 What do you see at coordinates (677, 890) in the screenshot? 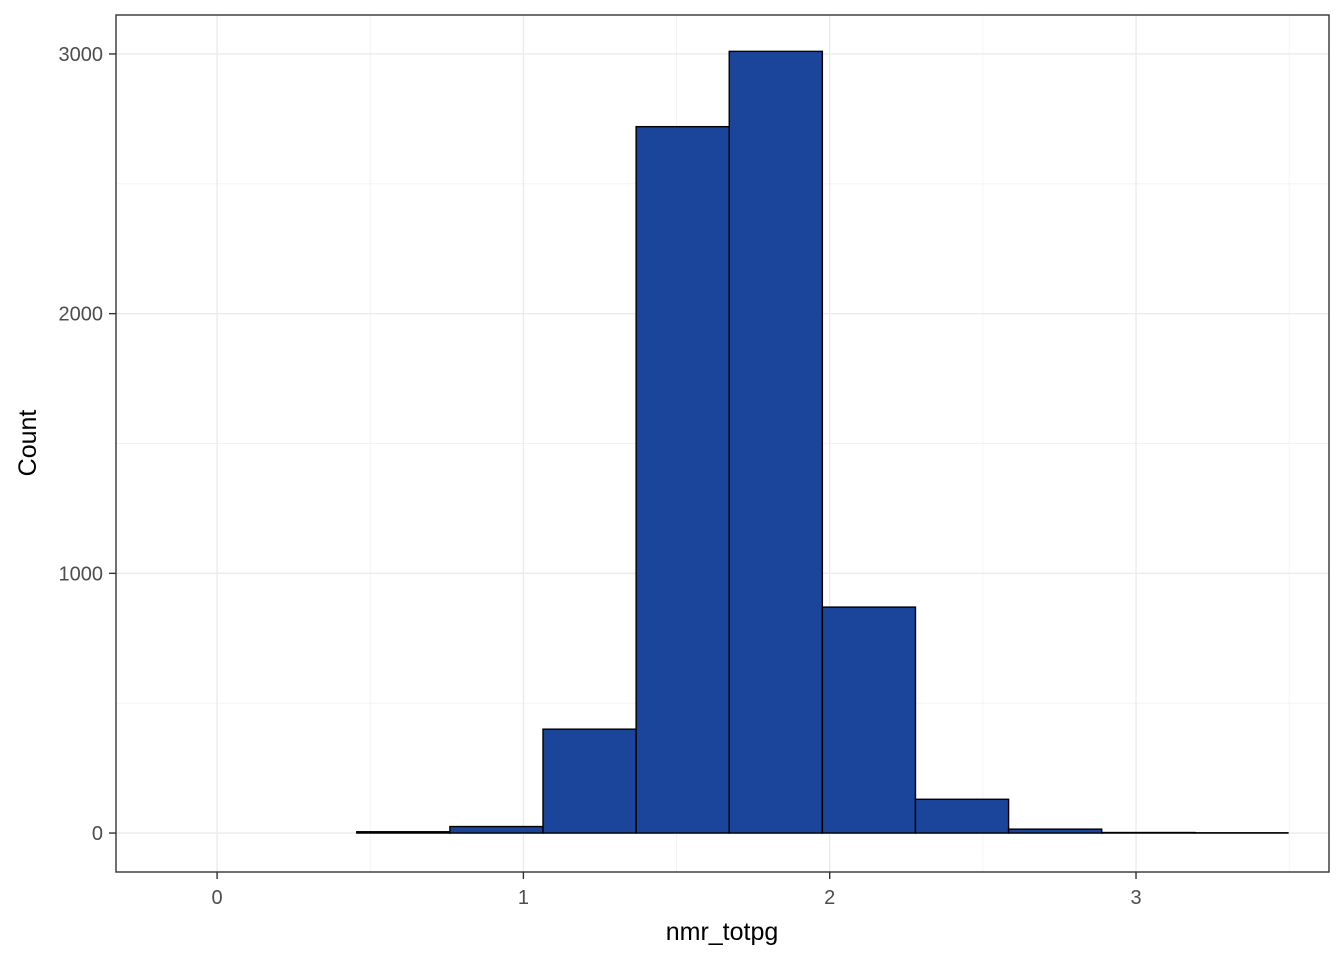
I see `x-axis-ticks: 0 1 2 3` at bounding box center [677, 890].